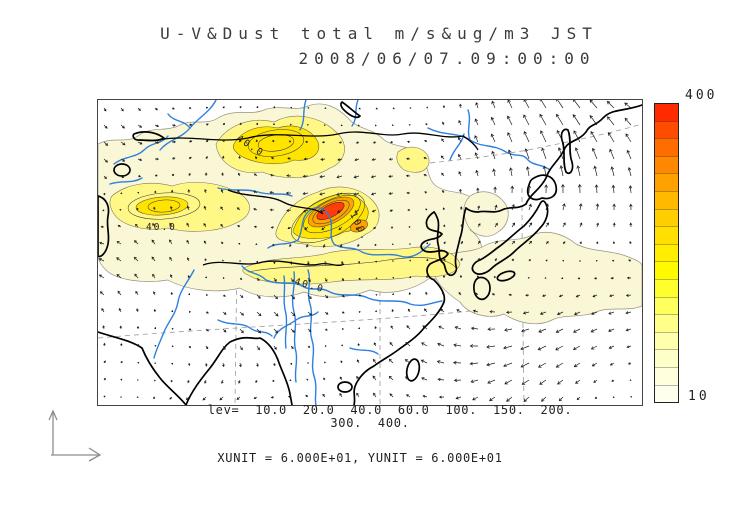 This screenshot has height=532, width=752. What do you see at coordinates (390, 410) in the screenshot?
I see `contour-levels-line1: lev= 10.0 20.0 40.0 60.0 100. 150. 200.` at bounding box center [390, 410].